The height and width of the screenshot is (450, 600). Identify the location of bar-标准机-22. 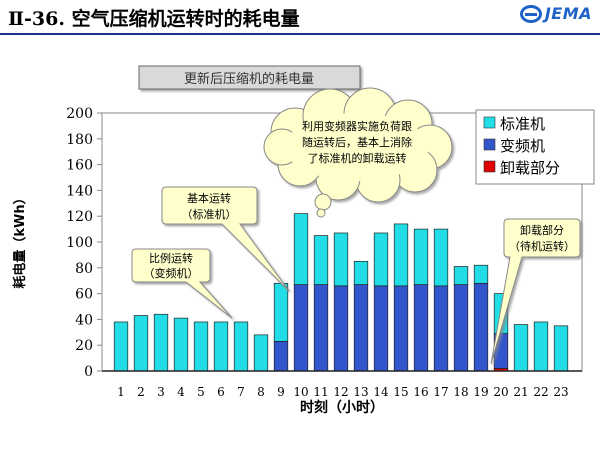
(541, 346).